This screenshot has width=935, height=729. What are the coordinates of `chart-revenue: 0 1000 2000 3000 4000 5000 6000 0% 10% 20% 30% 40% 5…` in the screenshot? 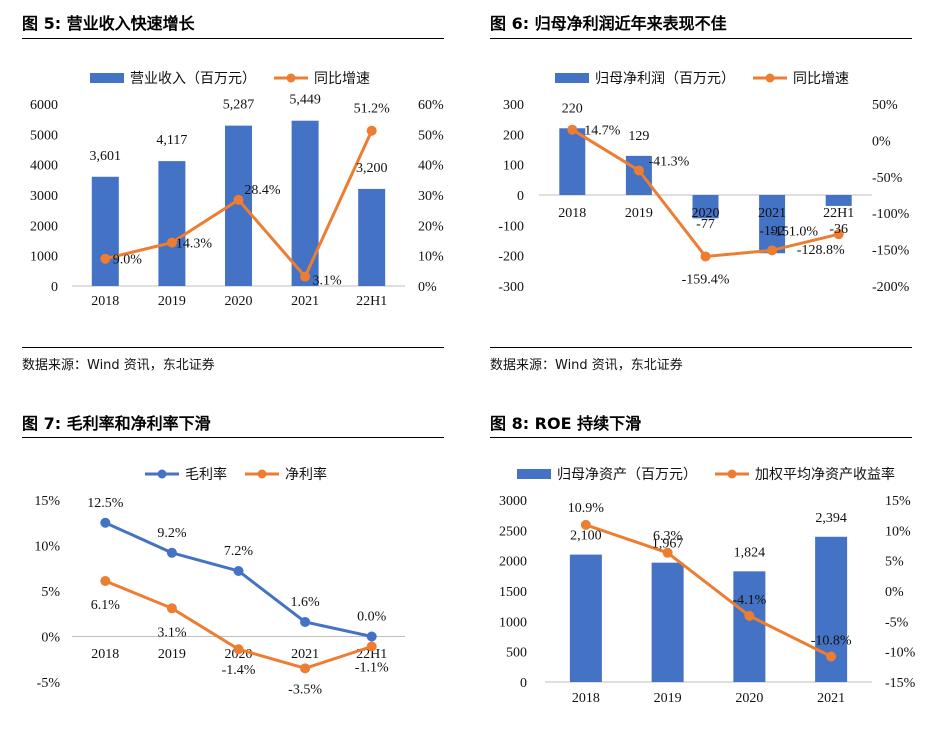 It's located at (237, 190).